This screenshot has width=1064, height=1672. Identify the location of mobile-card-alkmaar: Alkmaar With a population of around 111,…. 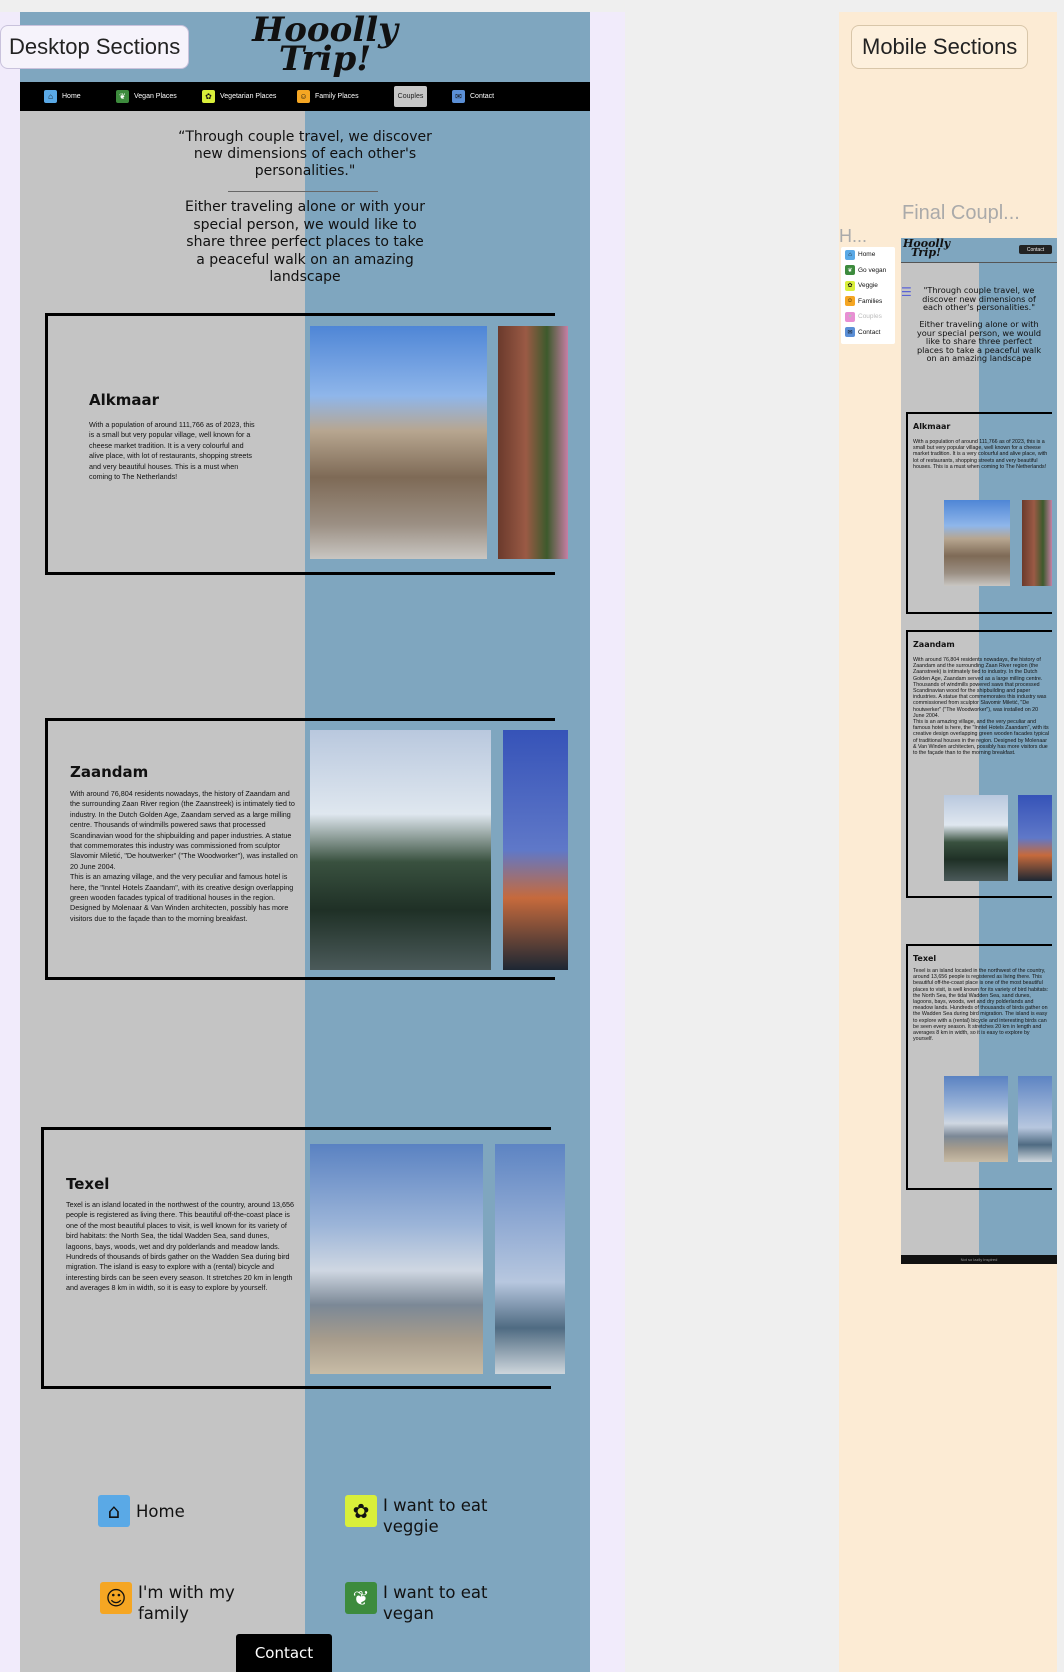
(979, 513).